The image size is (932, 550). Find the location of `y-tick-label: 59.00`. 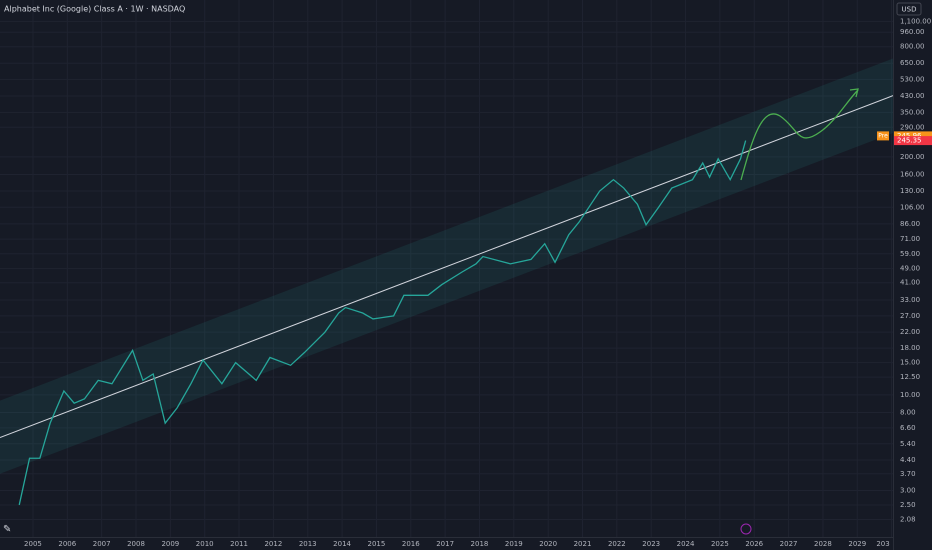

y-tick-label: 59.00 is located at coordinates (910, 254).